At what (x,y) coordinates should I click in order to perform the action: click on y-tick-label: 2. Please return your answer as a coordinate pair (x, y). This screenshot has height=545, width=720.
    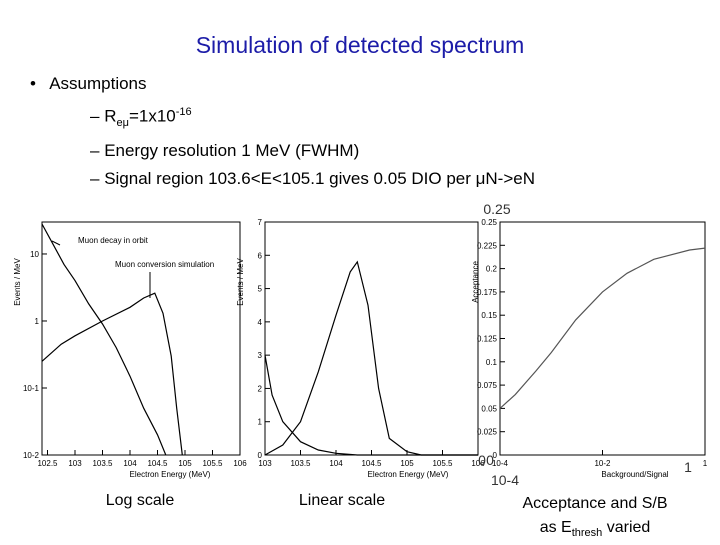
    Looking at the image, I should click on (260, 388).